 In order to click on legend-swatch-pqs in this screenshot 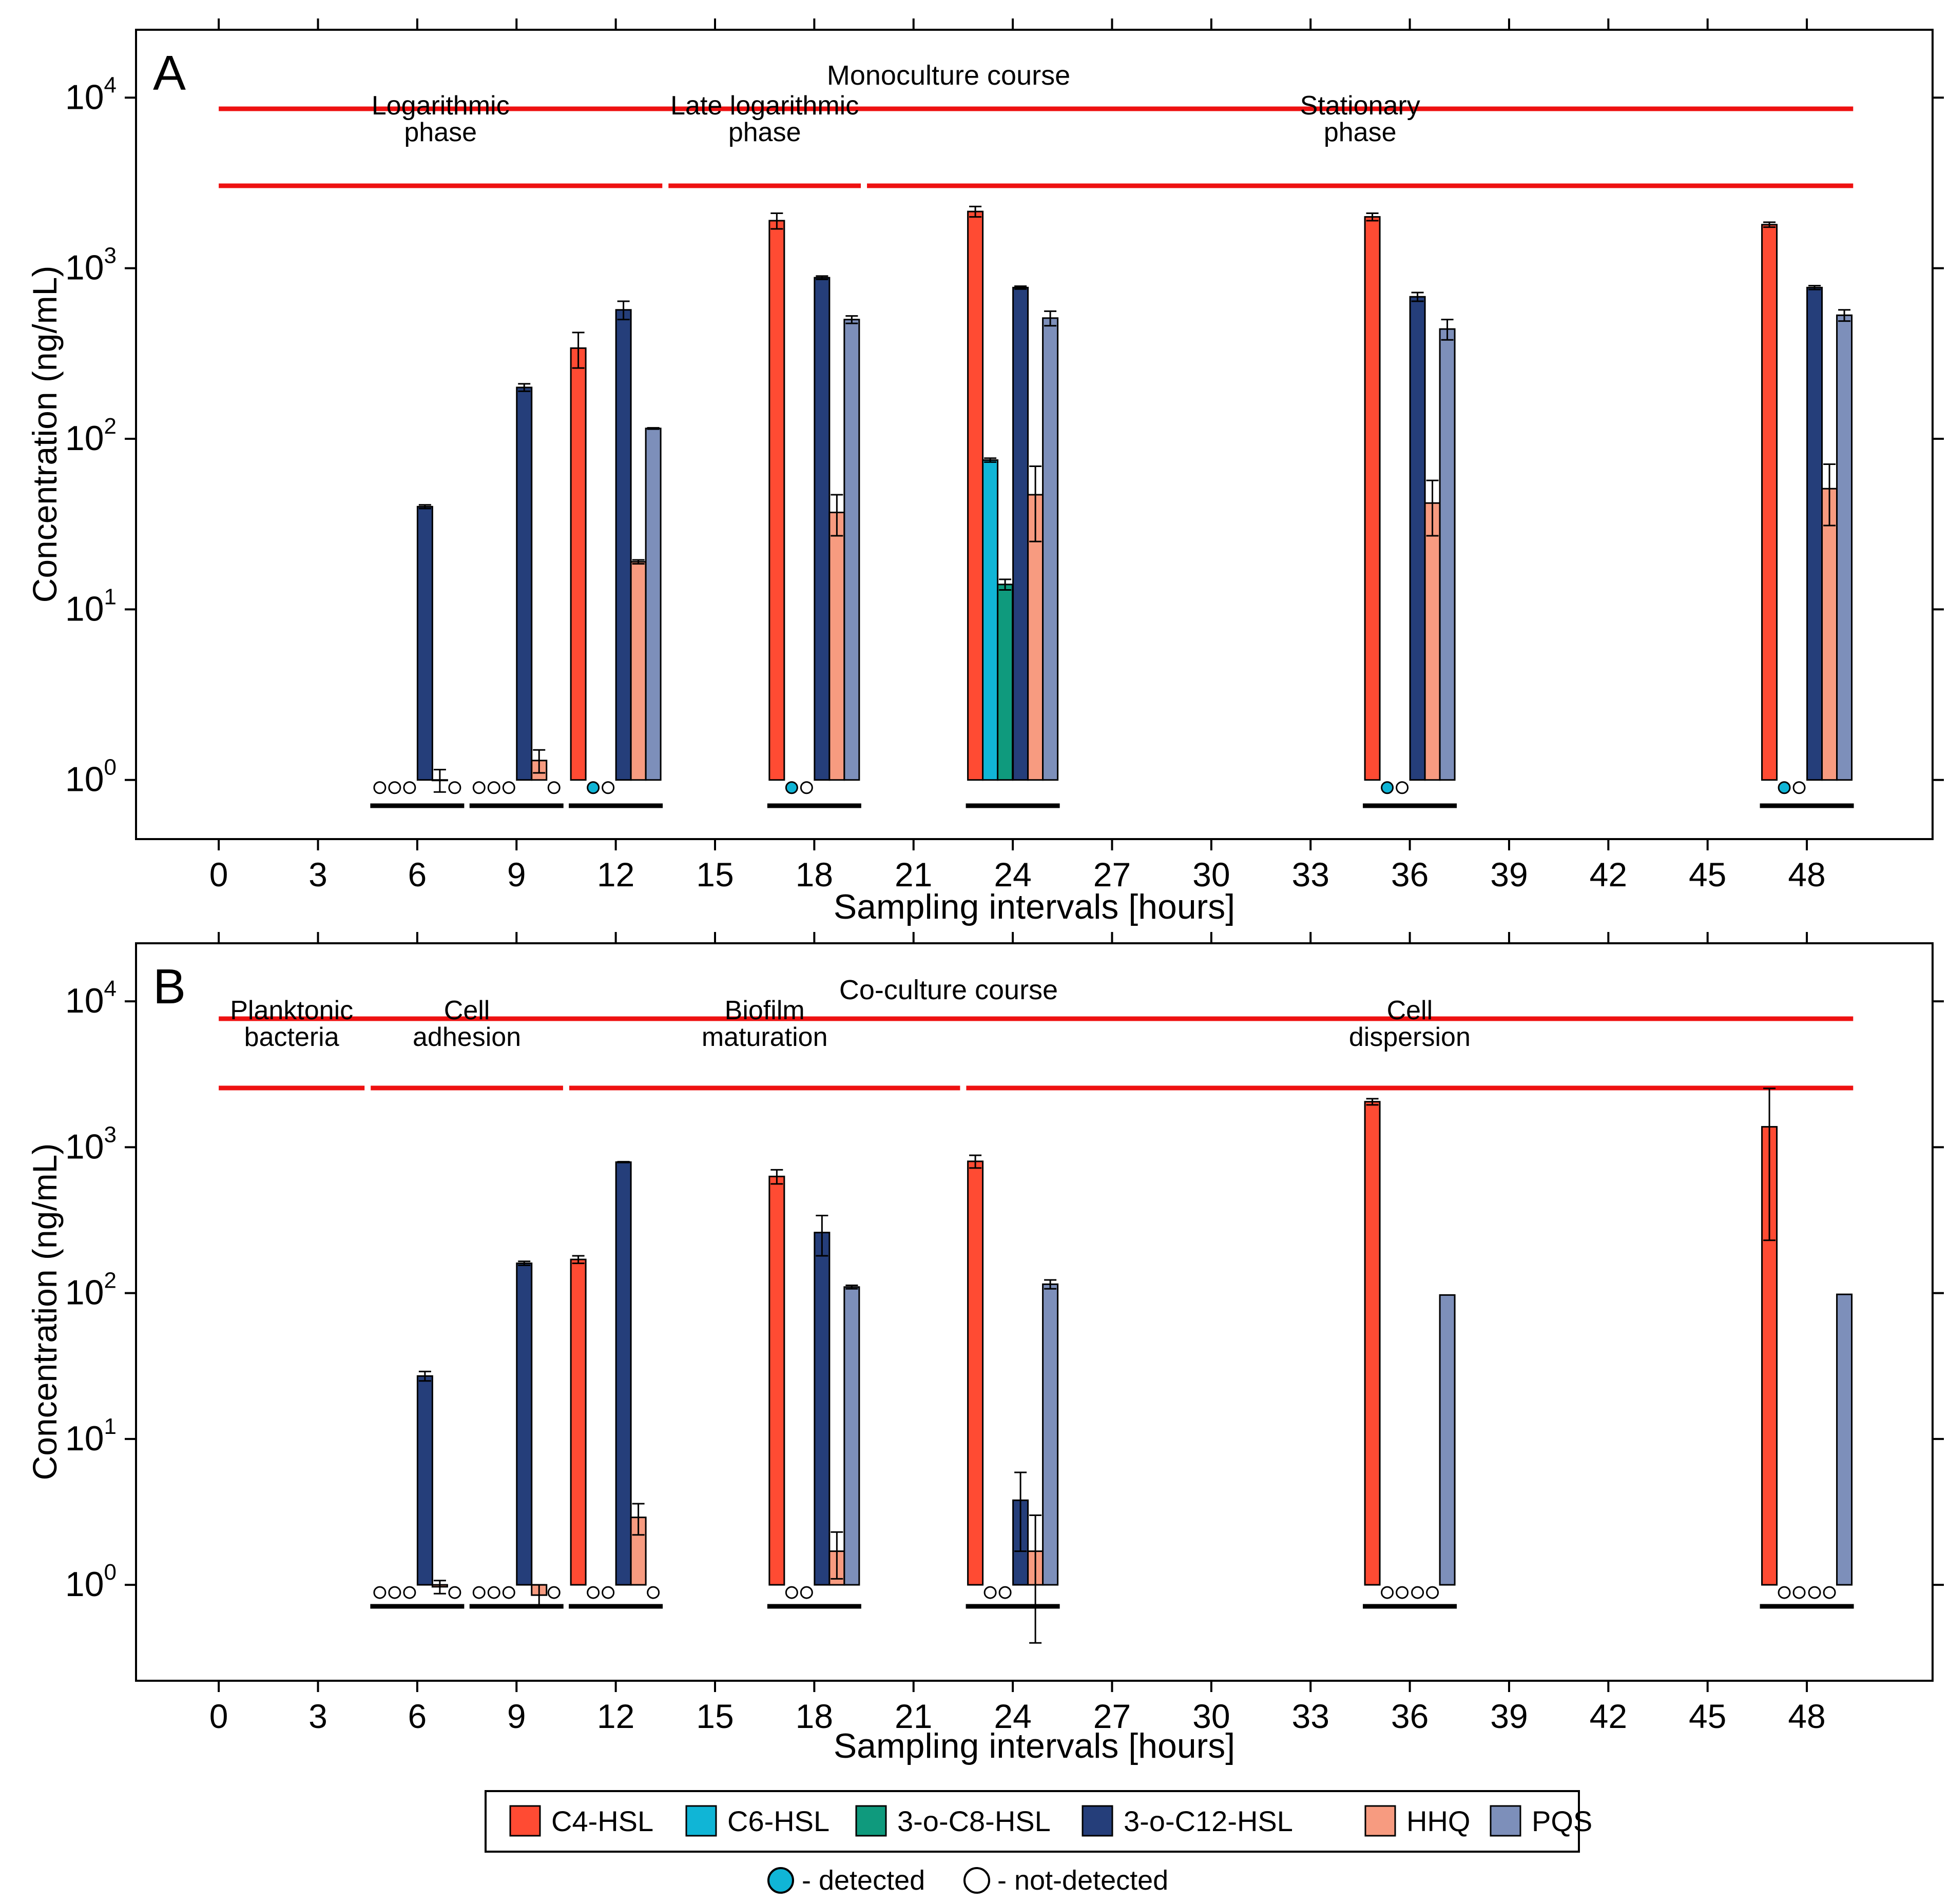, I will do `click(1505, 1821)`.